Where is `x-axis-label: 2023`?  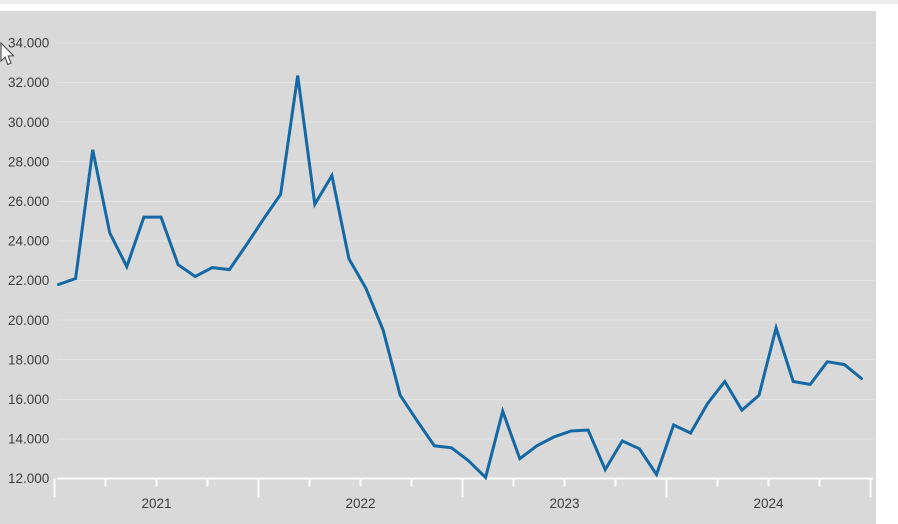 x-axis-label: 2023 is located at coordinates (564, 503).